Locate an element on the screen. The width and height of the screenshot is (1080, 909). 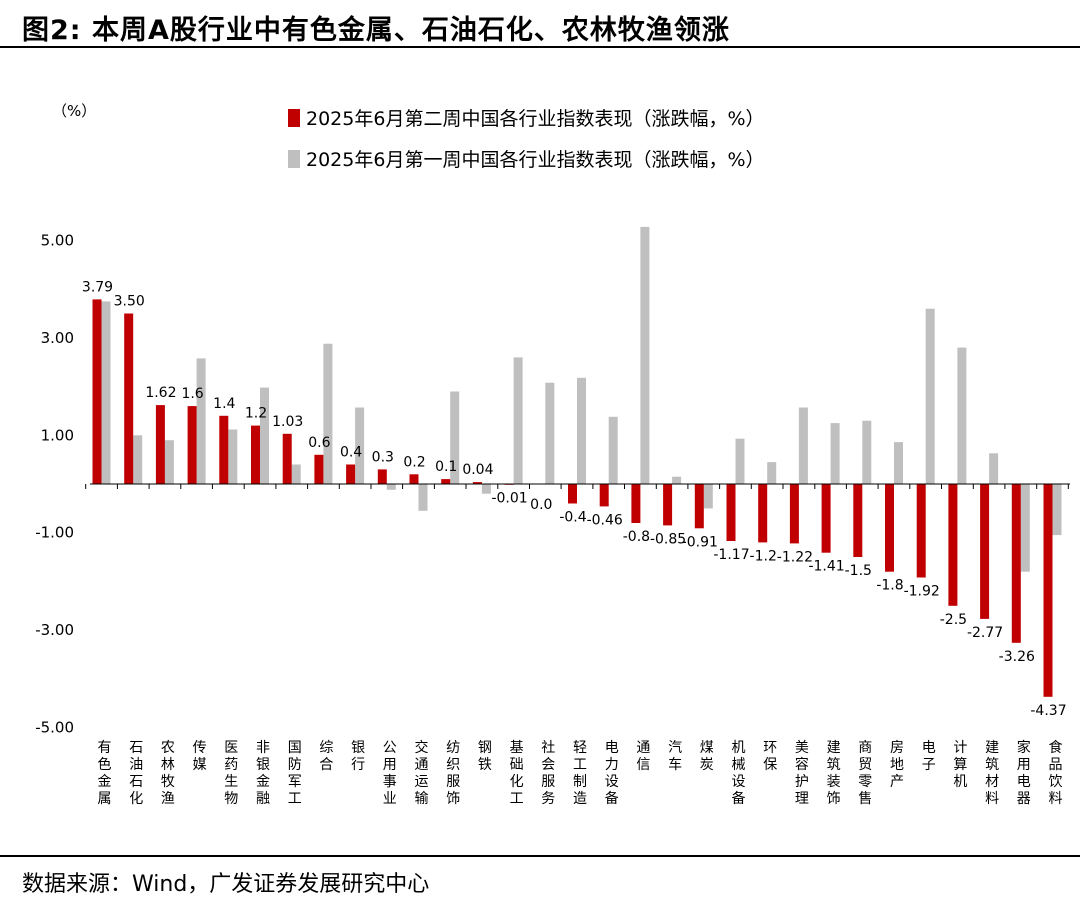
category-label: 石油石化 is located at coordinates (136, 773).